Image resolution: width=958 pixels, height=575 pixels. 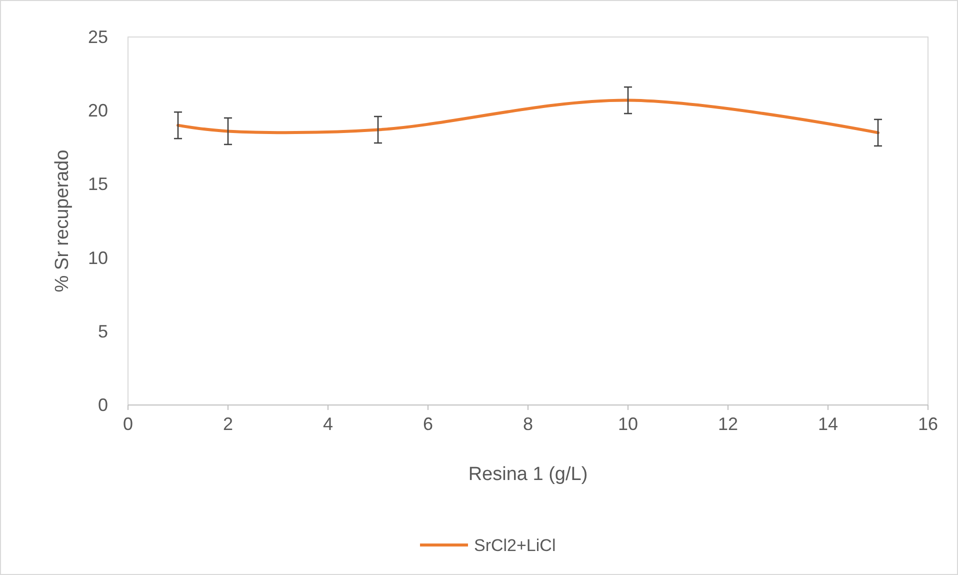 What do you see at coordinates (98, 37) in the screenshot?
I see `y-tick-label: 25` at bounding box center [98, 37].